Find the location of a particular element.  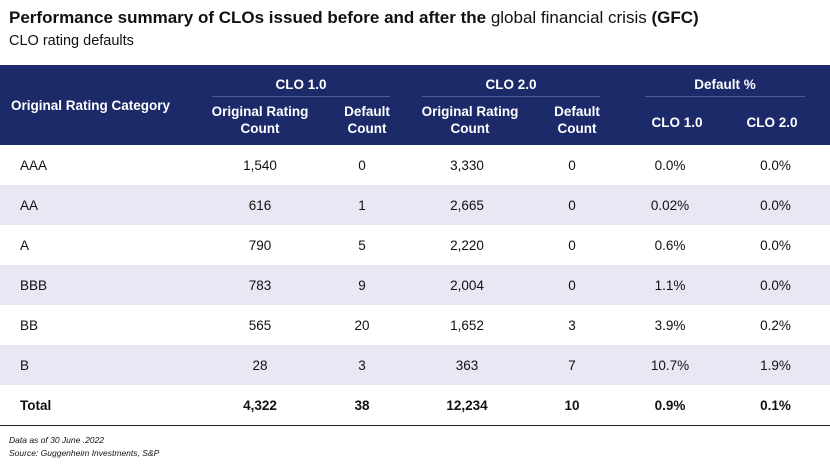

table-row: B 28 3 363 7 10.7% 1.9% is located at coordinates (415, 365).